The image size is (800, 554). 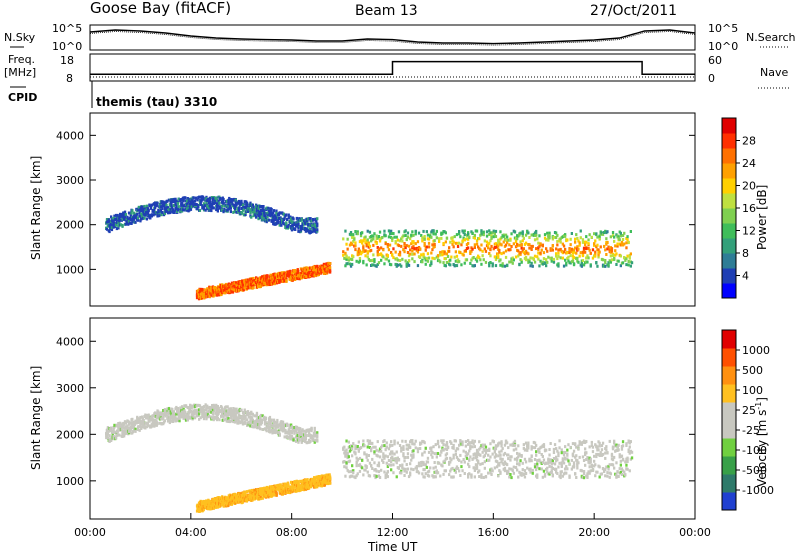 I want to click on noise-panel: N.Sky N.Search 10^5 10^0 10^5 10^0, so click(x=400, y=37).